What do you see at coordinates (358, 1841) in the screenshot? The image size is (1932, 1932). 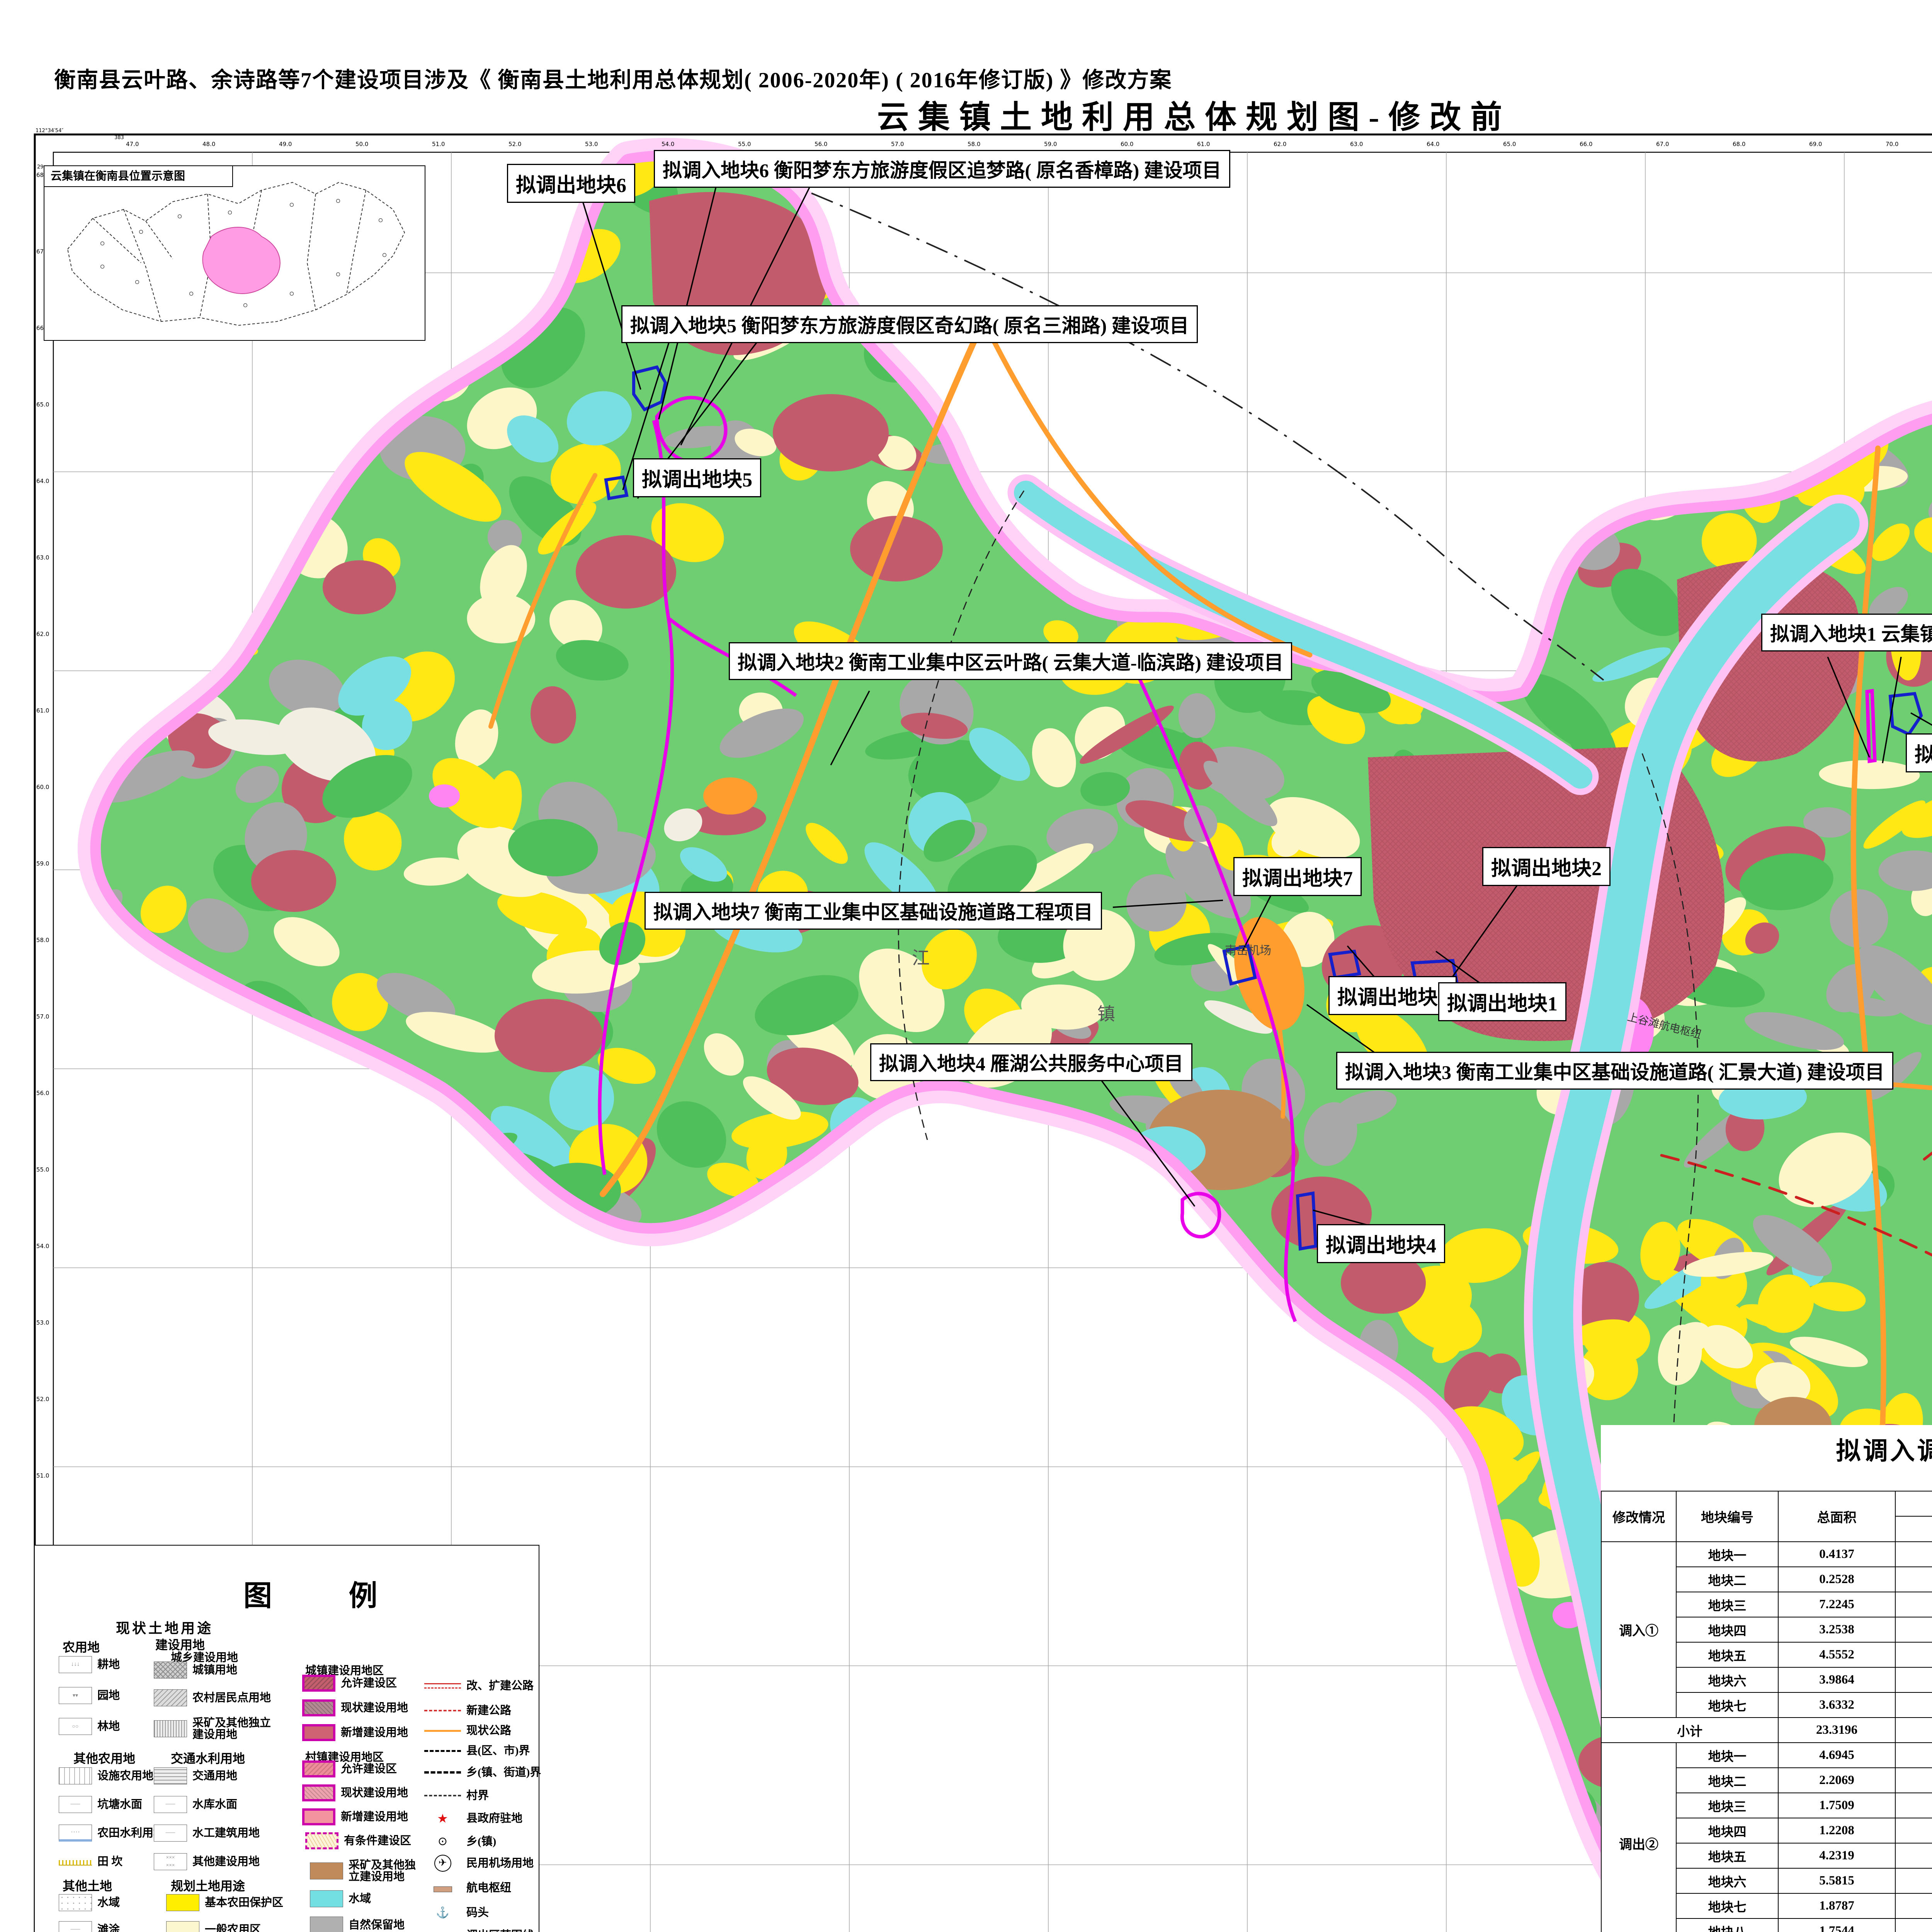 I see `legend-item: 有条件建设区` at bounding box center [358, 1841].